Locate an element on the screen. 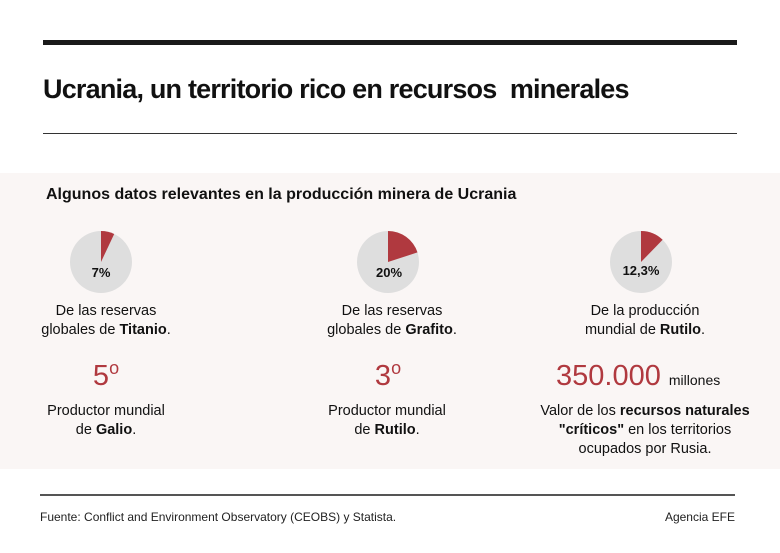  pie-description: De las reservas globales de Grafito. is located at coordinates (392, 320).